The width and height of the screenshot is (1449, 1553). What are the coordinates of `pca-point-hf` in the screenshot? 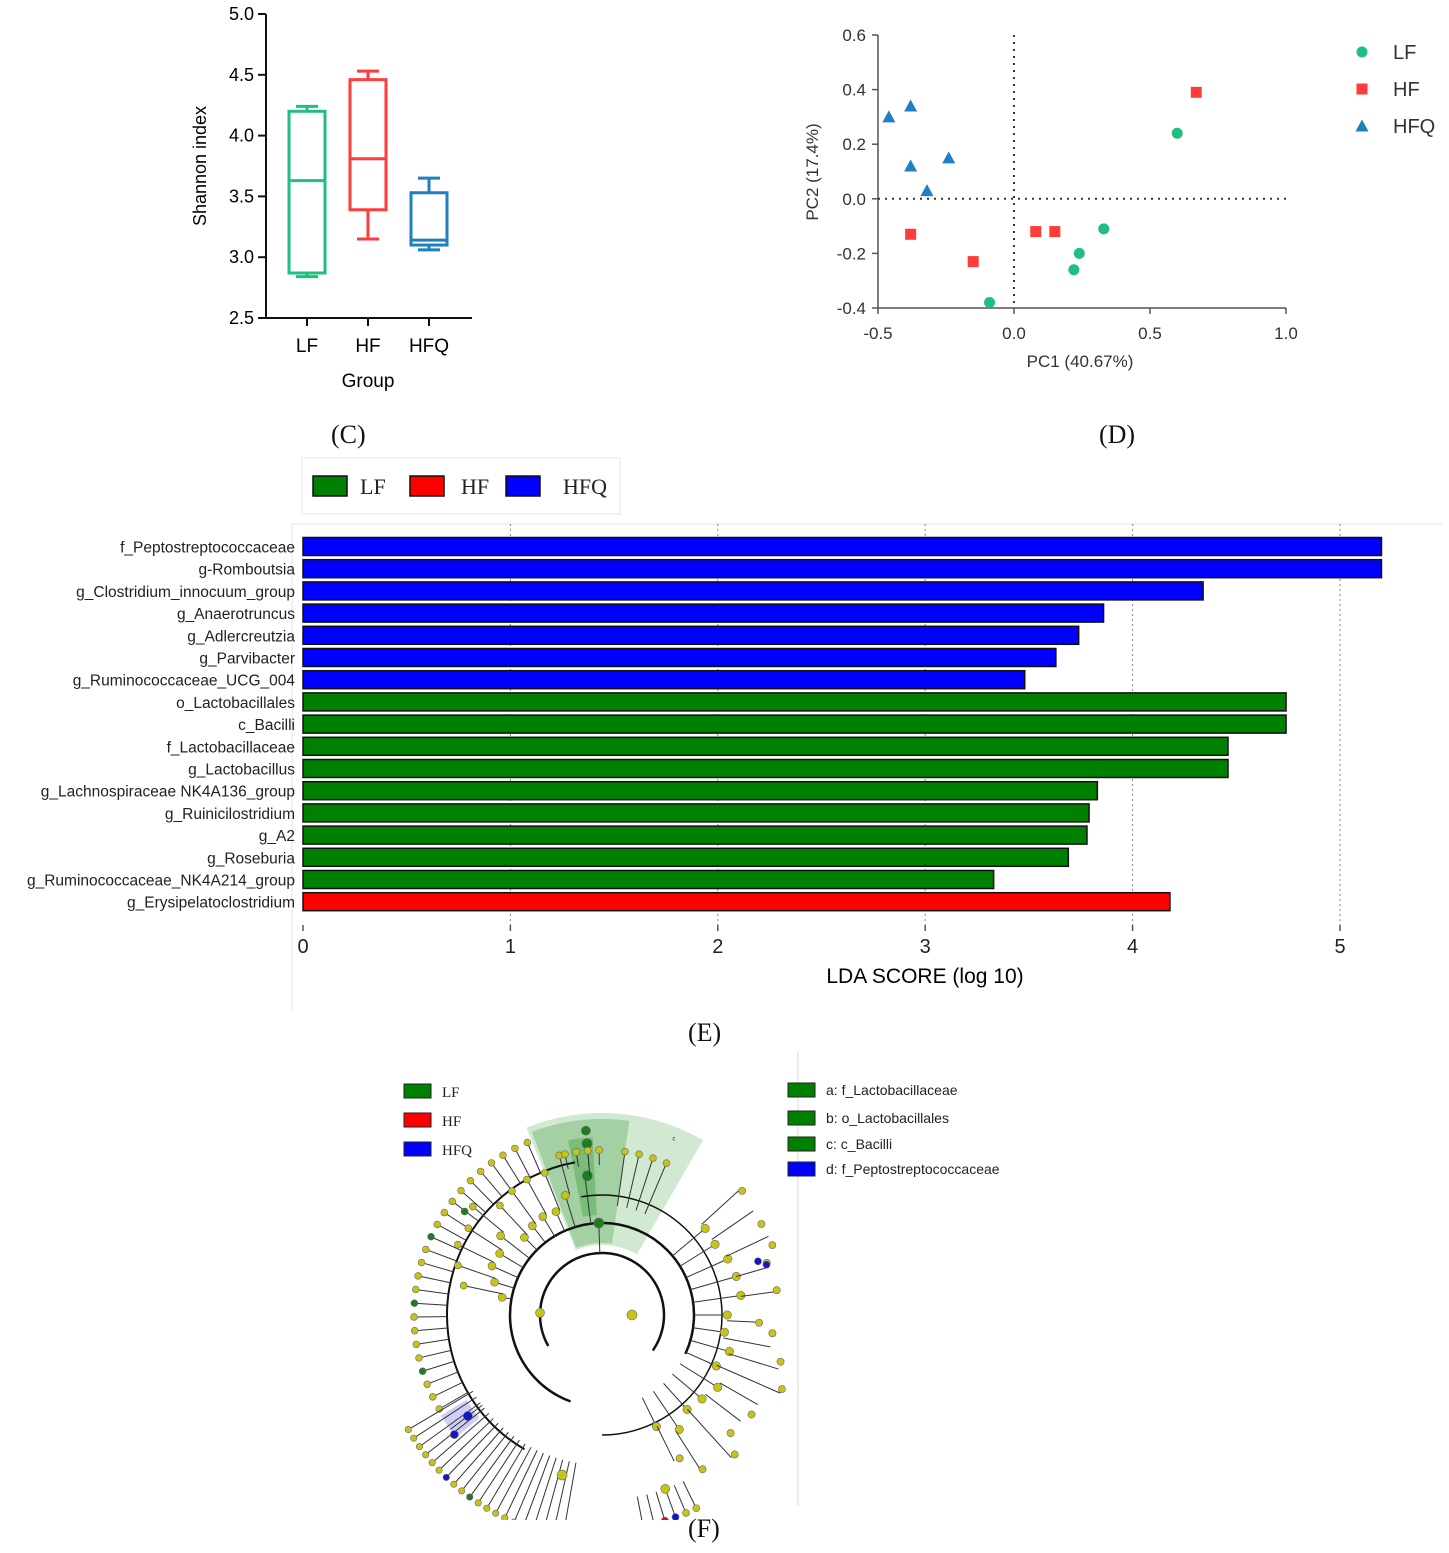 It's located at (973, 262).